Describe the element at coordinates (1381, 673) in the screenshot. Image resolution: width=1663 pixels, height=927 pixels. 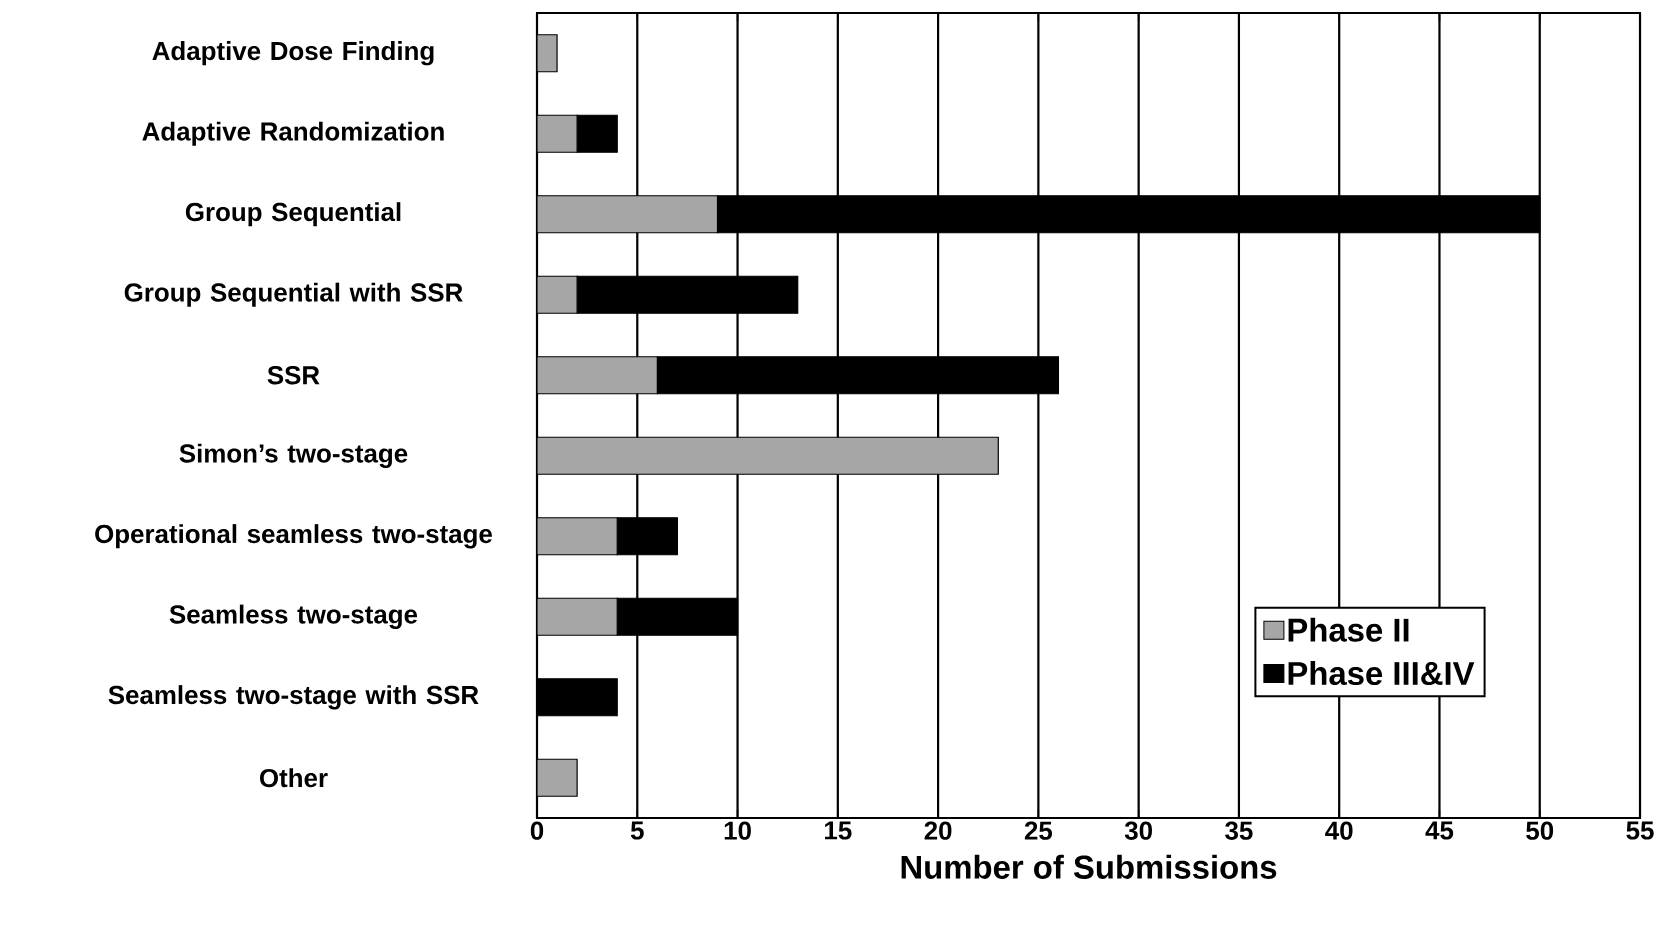
I see `legend-label: Phase III&IV` at that location.